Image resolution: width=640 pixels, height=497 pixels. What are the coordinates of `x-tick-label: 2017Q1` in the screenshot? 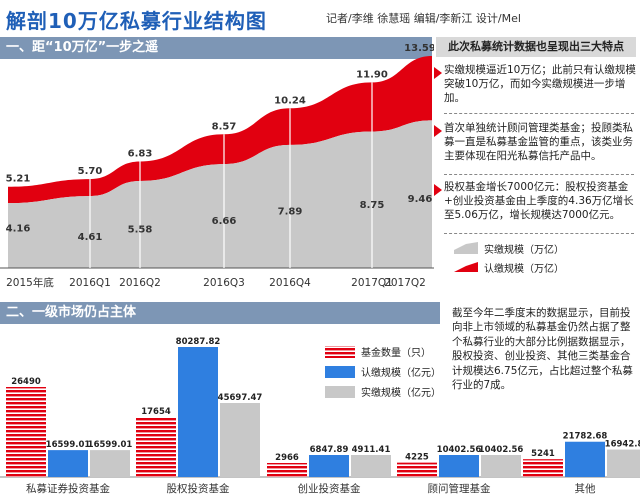 It's located at (372, 283).